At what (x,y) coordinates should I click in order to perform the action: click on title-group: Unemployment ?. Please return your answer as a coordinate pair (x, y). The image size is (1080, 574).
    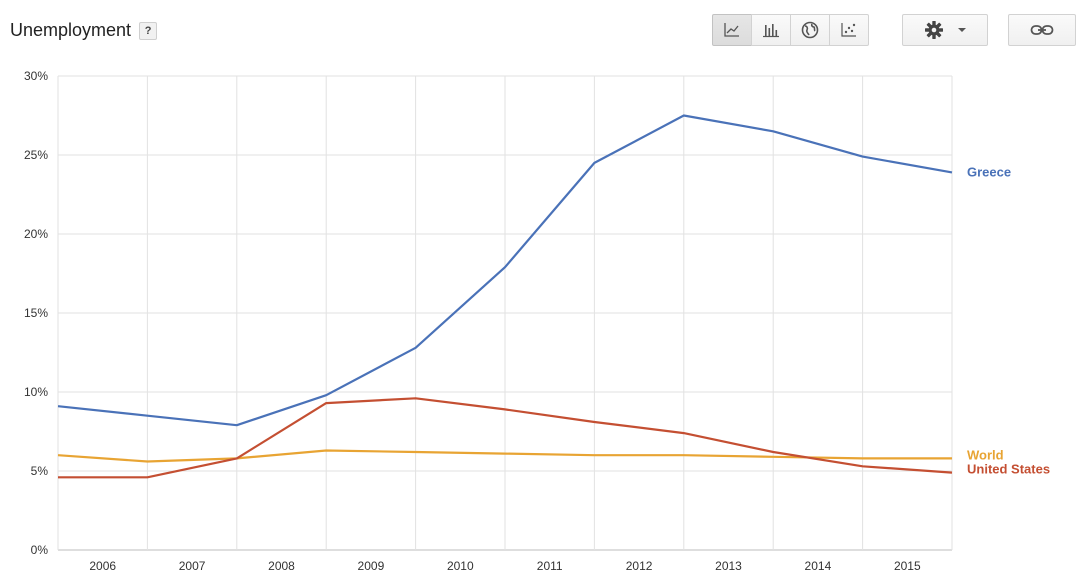
    Looking at the image, I should click on (84, 30).